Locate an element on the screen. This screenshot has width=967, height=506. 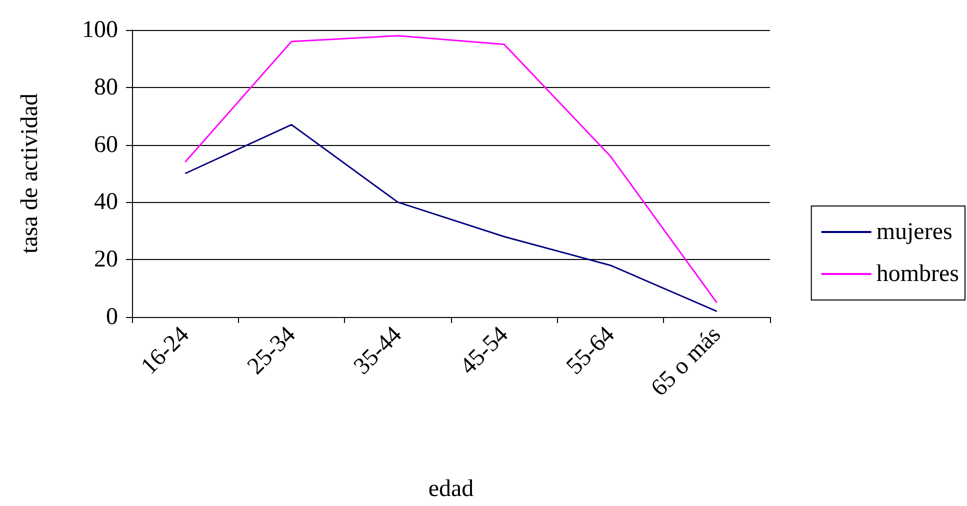
y-axis-title: tasa de actividad is located at coordinates (30, 174).